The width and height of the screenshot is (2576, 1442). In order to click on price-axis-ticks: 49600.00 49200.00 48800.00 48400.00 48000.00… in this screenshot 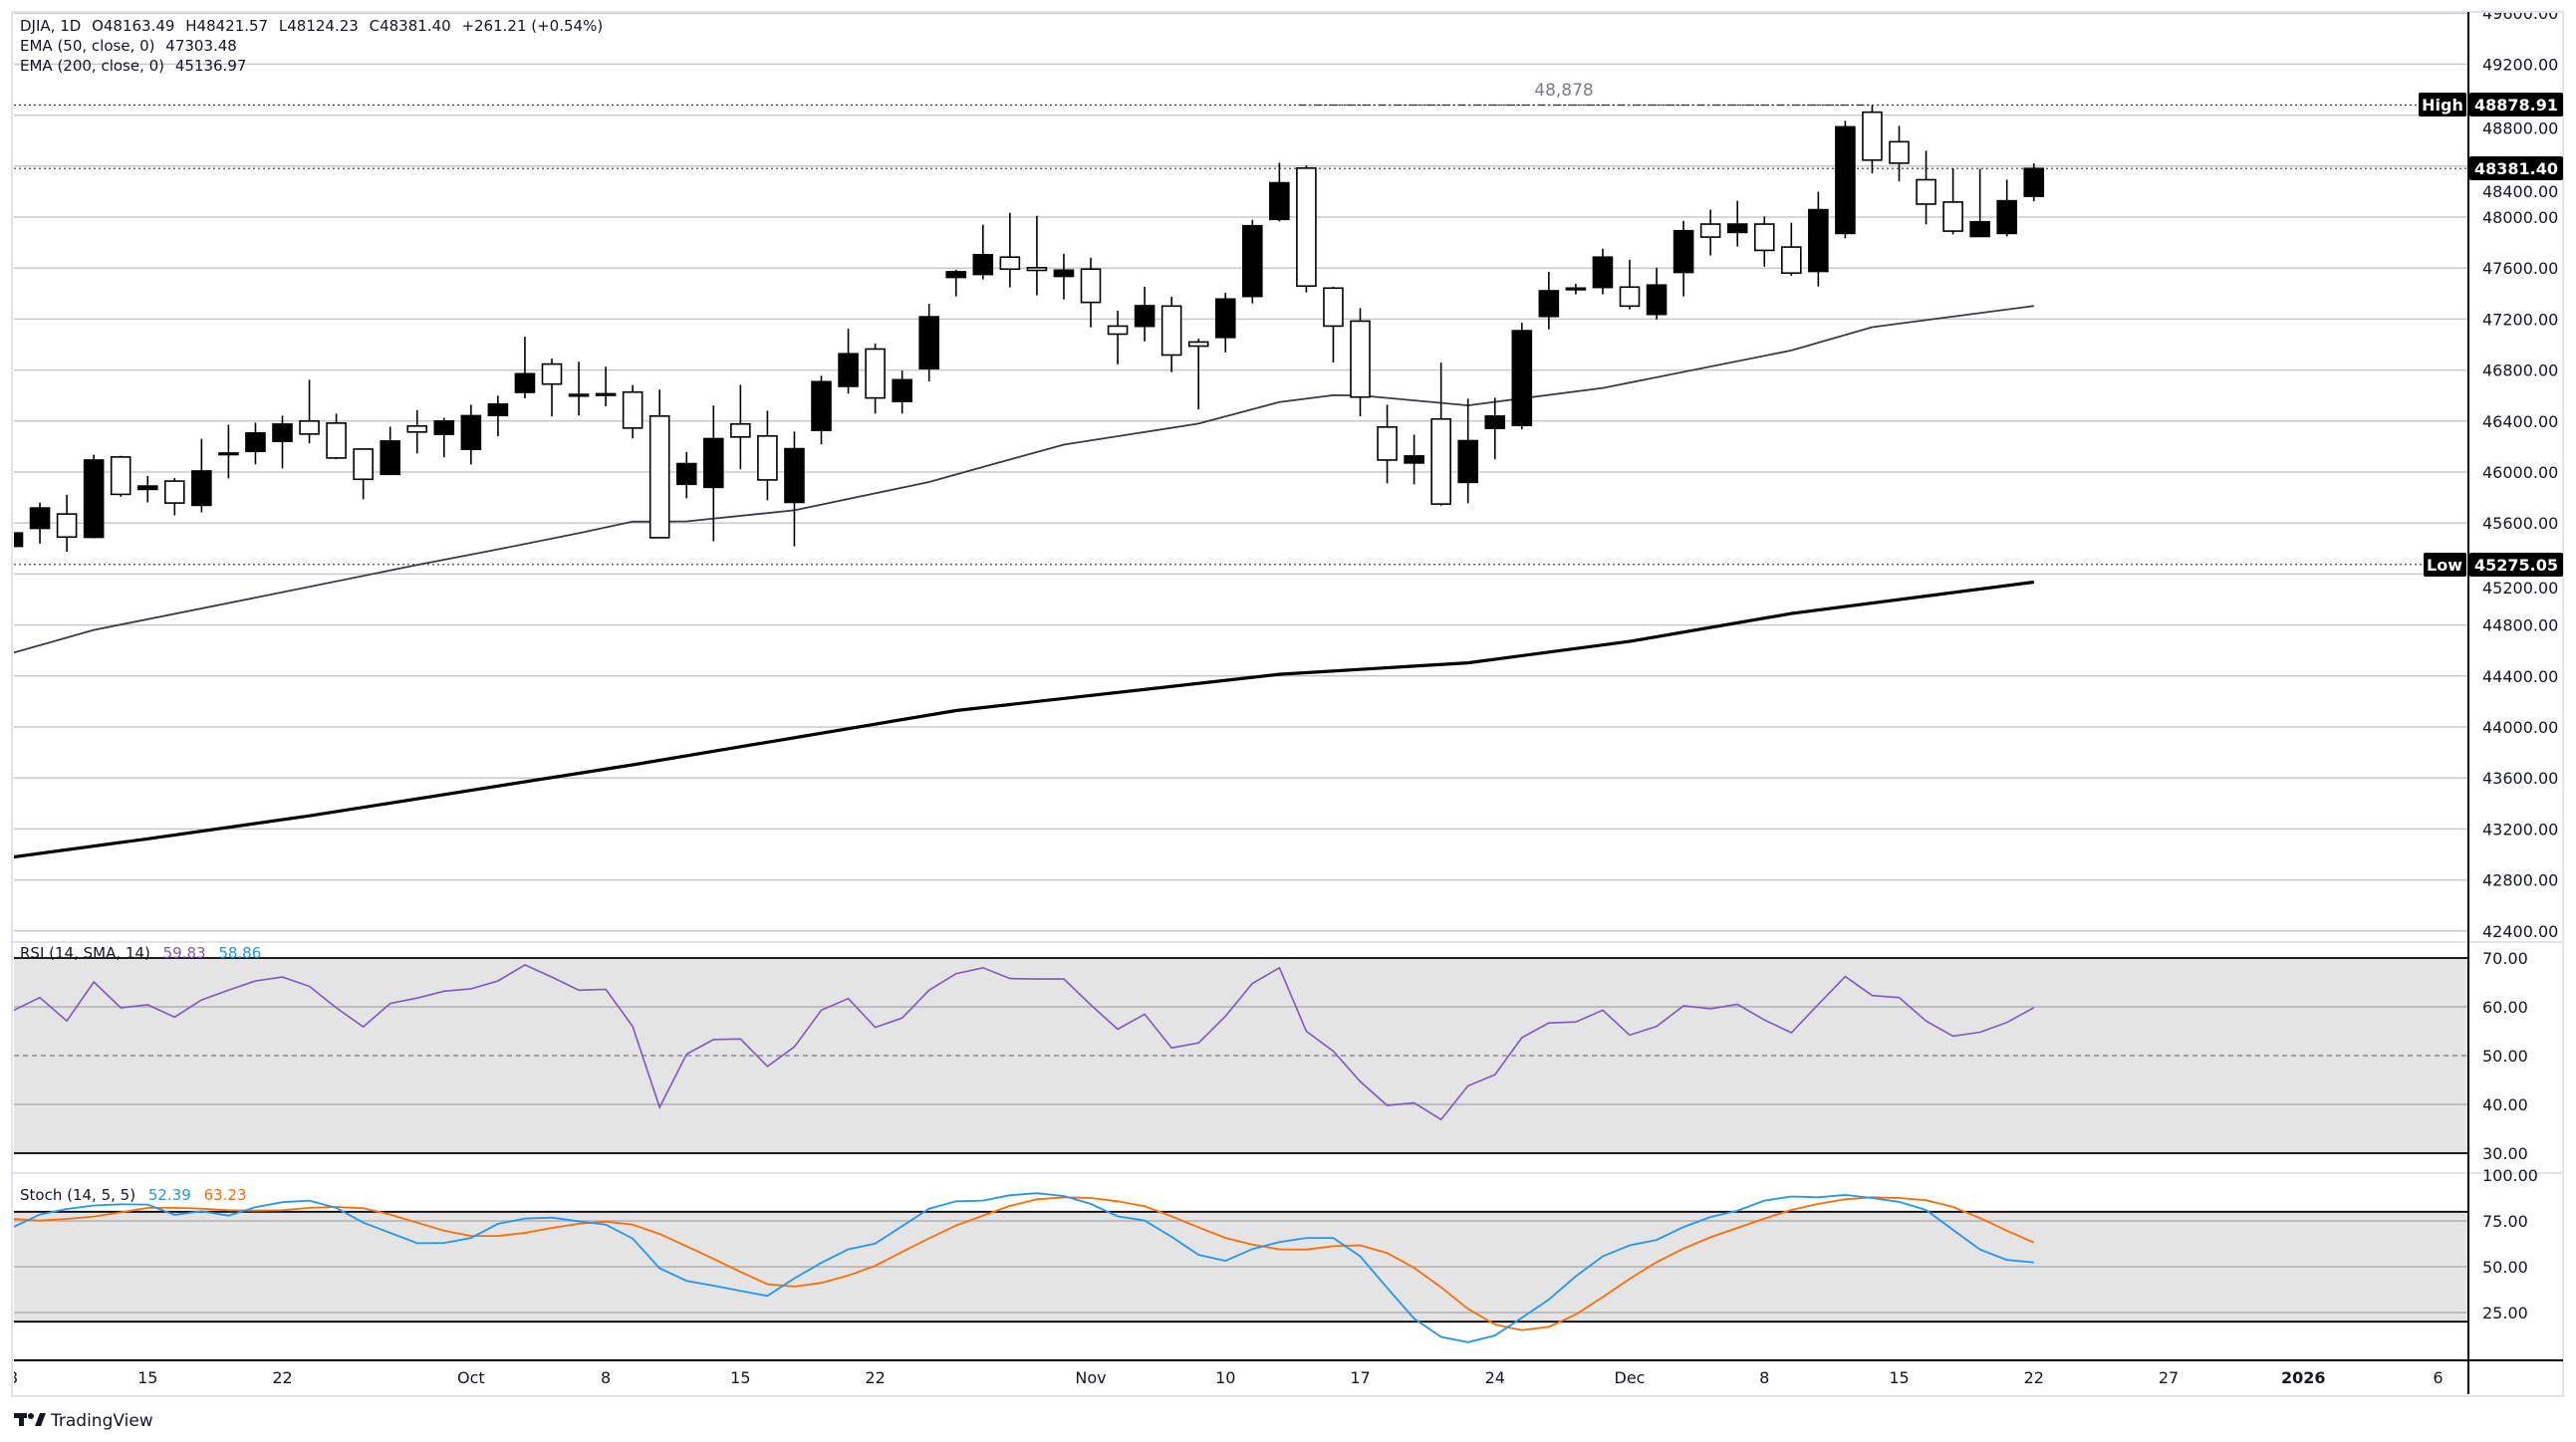, I will do `click(2520, 477)`.